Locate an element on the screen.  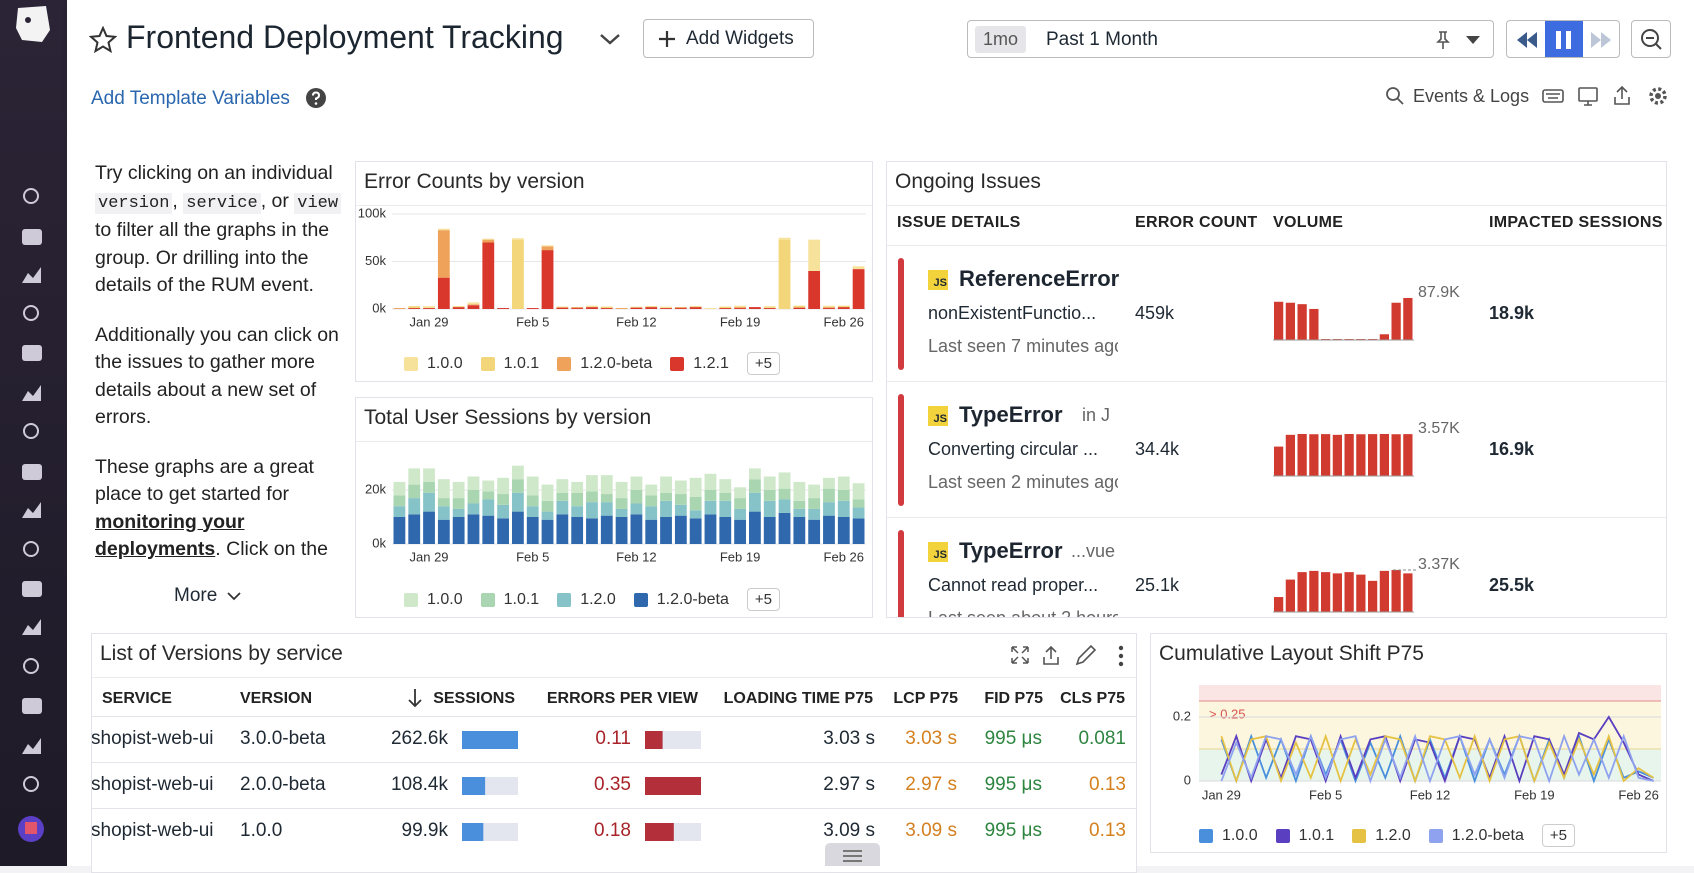
rewind-button is located at coordinates (1527, 40).